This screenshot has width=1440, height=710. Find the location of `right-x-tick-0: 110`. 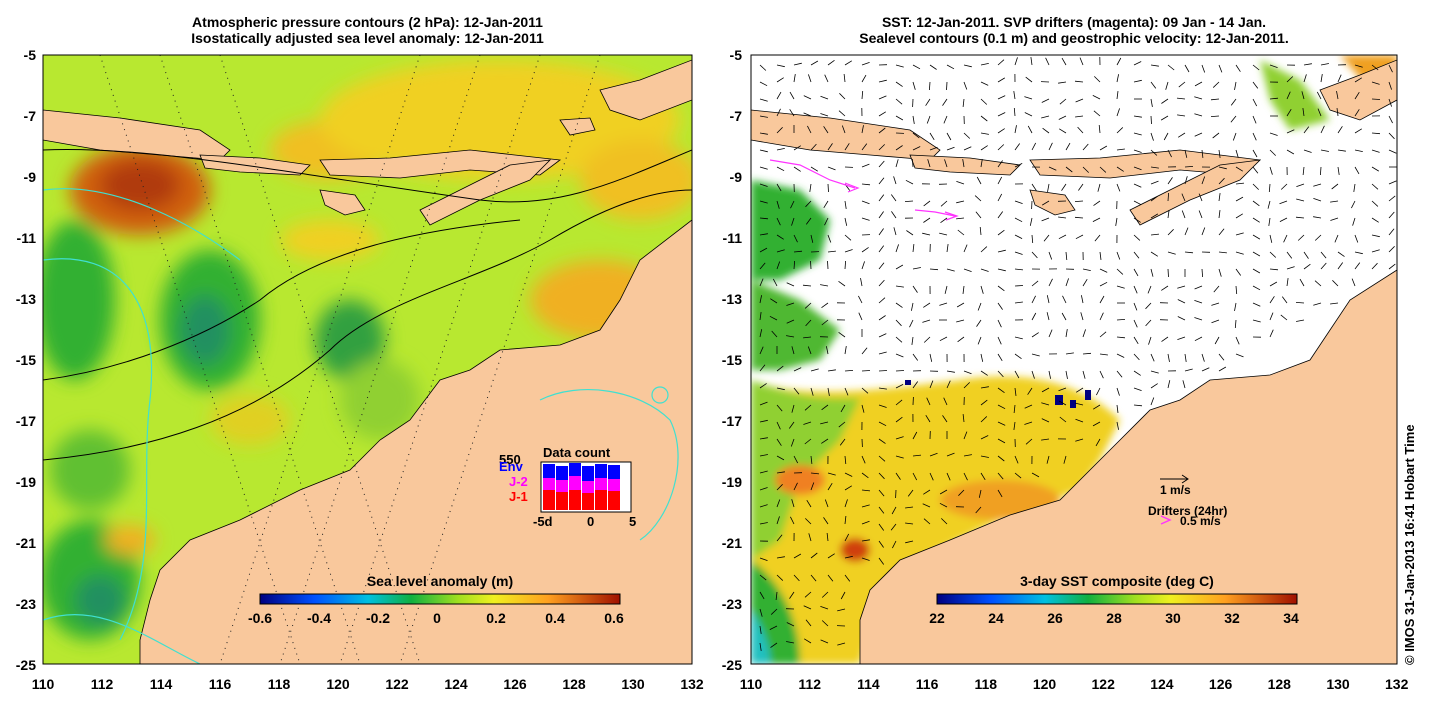

right-x-tick-0: 110 is located at coordinates (751, 684).